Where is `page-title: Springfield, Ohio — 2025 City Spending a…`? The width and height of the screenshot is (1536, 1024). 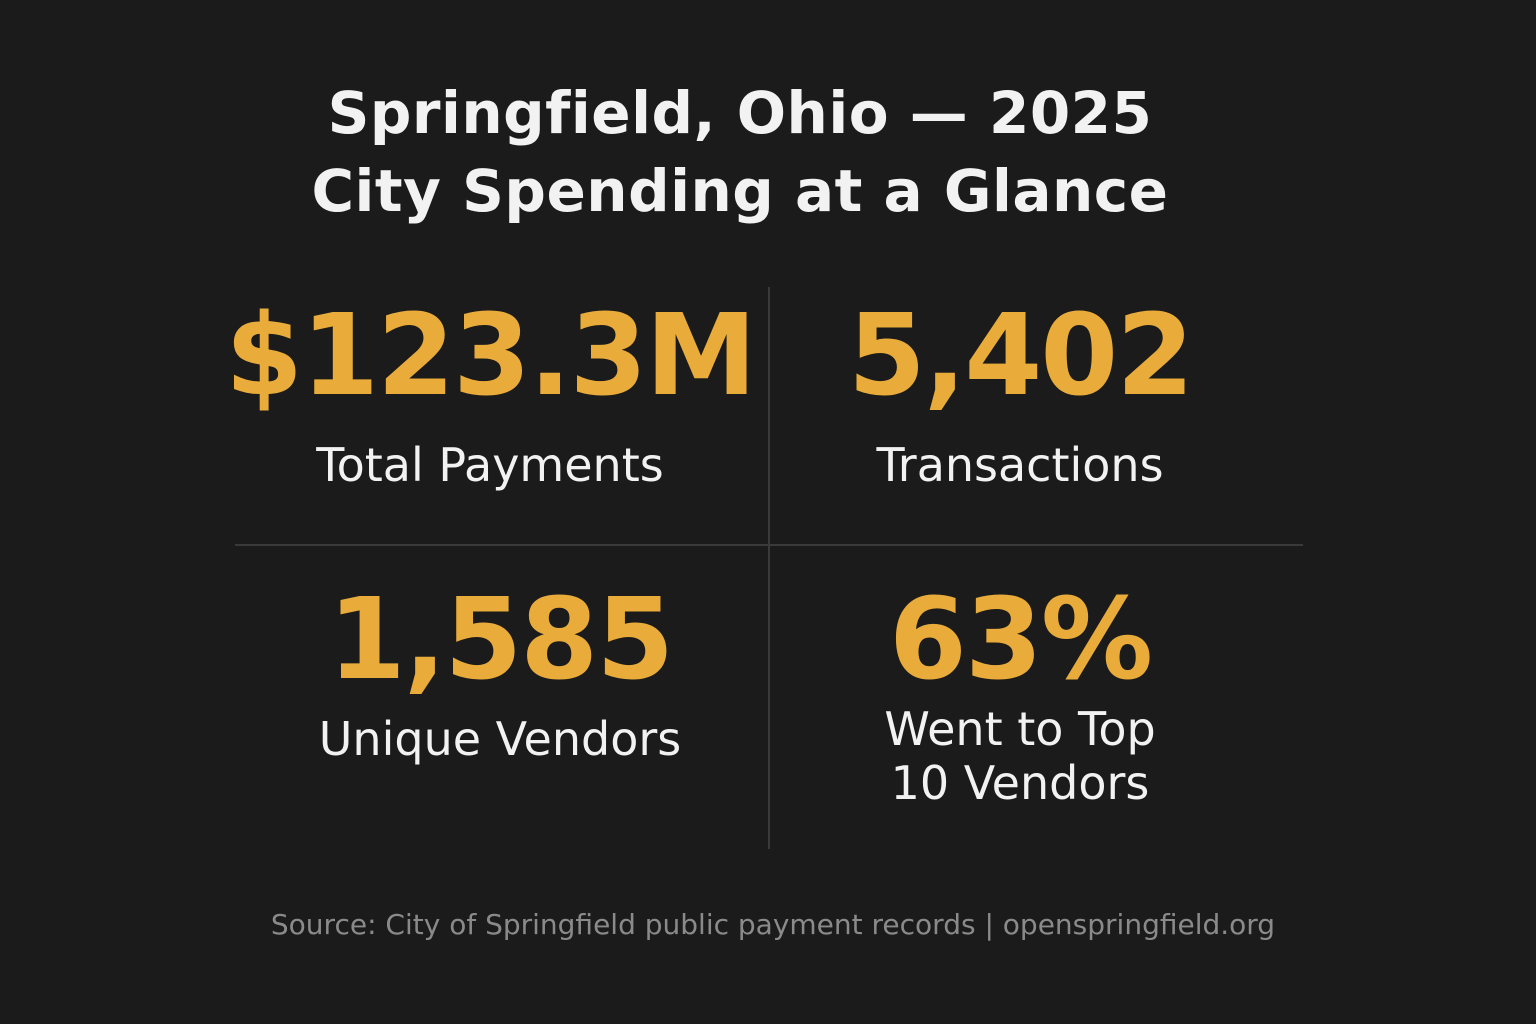 page-title: Springfield, Ohio — 2025 City Spending a… is located at coordinates (740, 152).